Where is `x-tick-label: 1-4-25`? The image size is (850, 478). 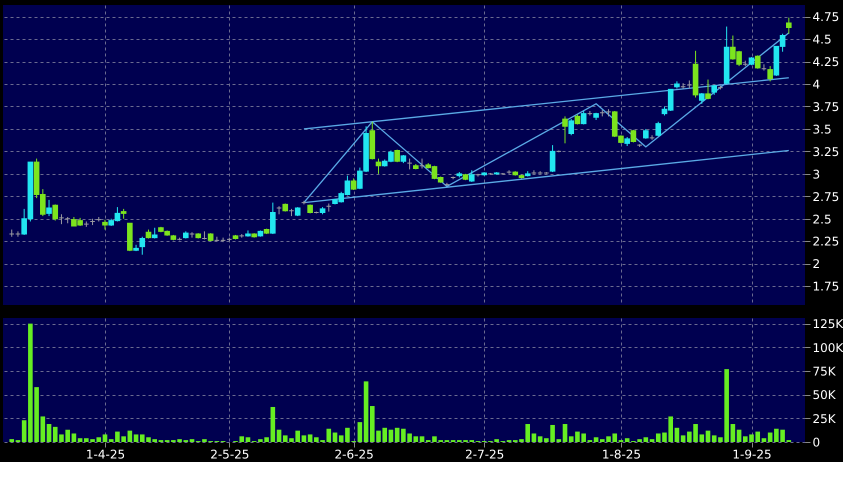
x-tick-label: 1-4-25 is located at coordinates (106, 455).